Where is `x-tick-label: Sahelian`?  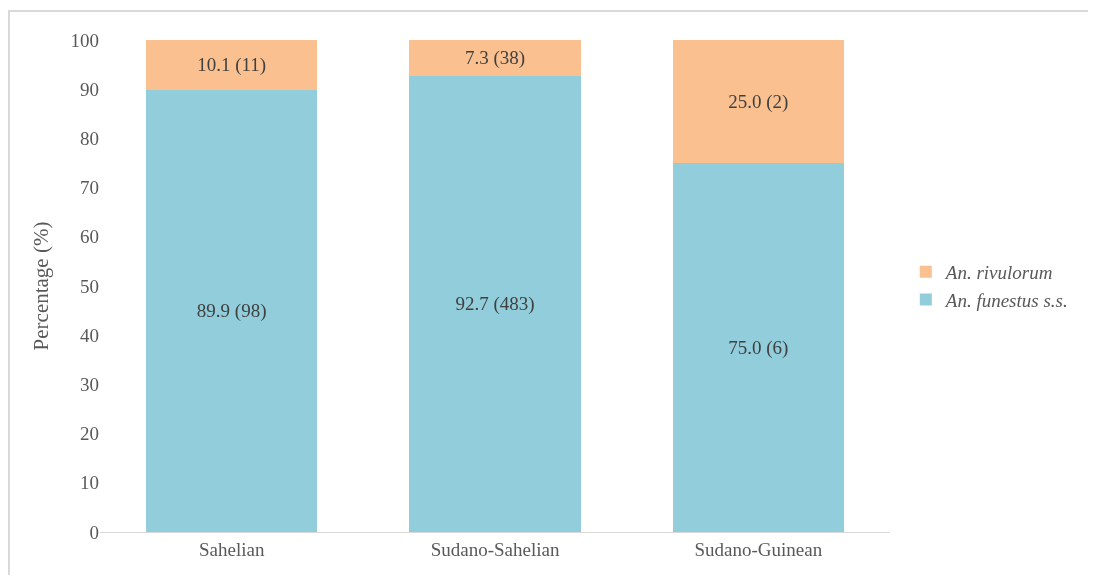
x-tick-label: Sahelian is located at coordinates (231, 549).